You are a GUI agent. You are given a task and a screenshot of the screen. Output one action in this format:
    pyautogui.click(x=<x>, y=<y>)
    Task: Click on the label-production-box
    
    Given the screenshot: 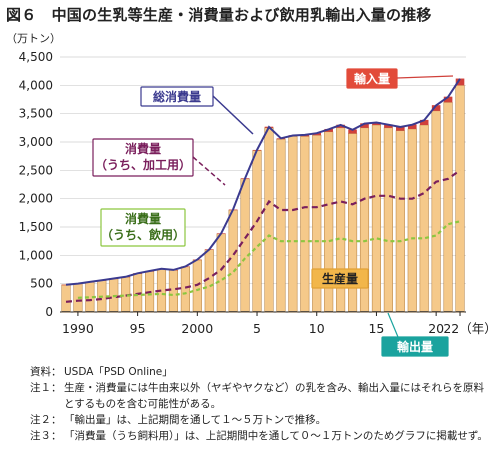 What is the action you would take?
    pyautogui.click(x=340, y=278)
    